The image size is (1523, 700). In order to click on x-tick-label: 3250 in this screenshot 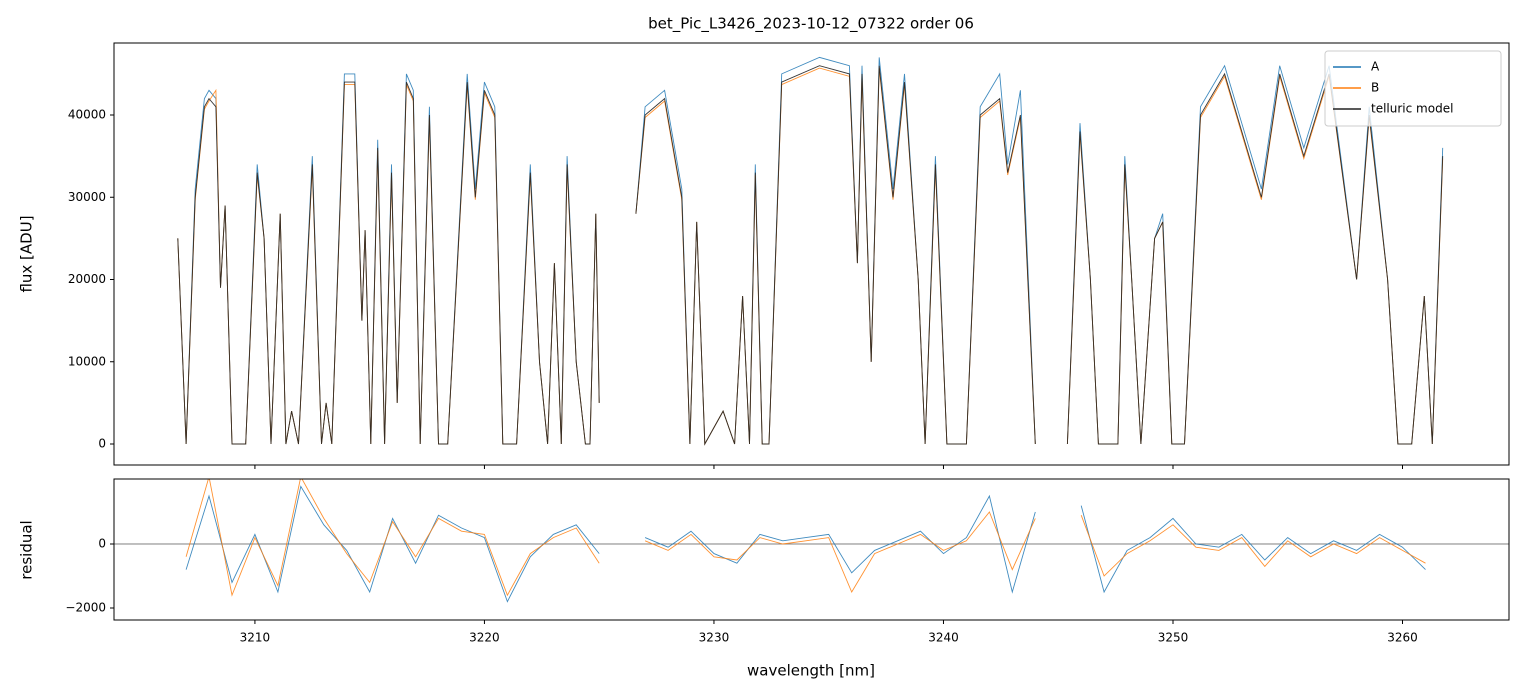, I will do `click(1173, 638)`.